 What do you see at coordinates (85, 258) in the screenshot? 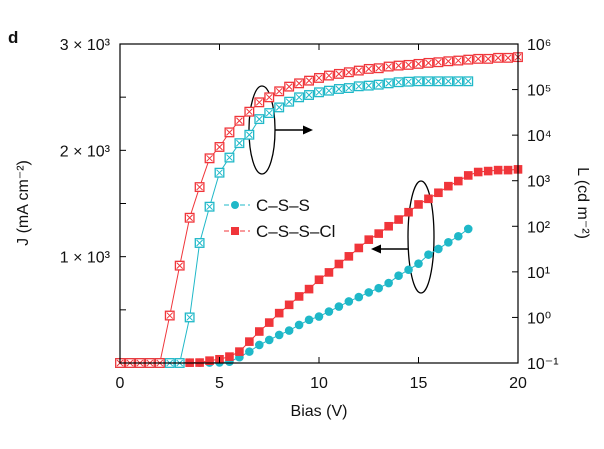
I see `left-tick-label: 1 × 10³` at bounding box center [85, 258].